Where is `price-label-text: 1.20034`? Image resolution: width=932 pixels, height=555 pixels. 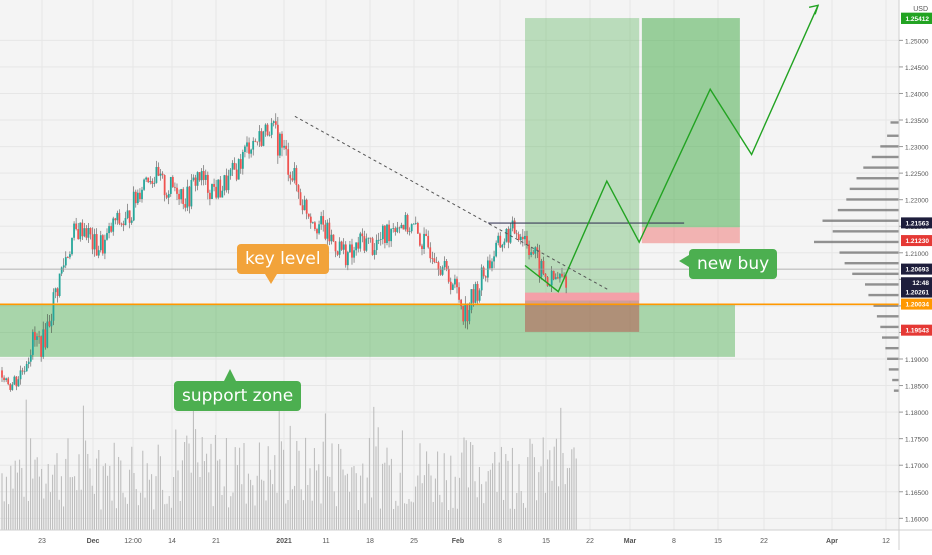 price-label-text: 1.20034 is located at coordinates (918, 305).